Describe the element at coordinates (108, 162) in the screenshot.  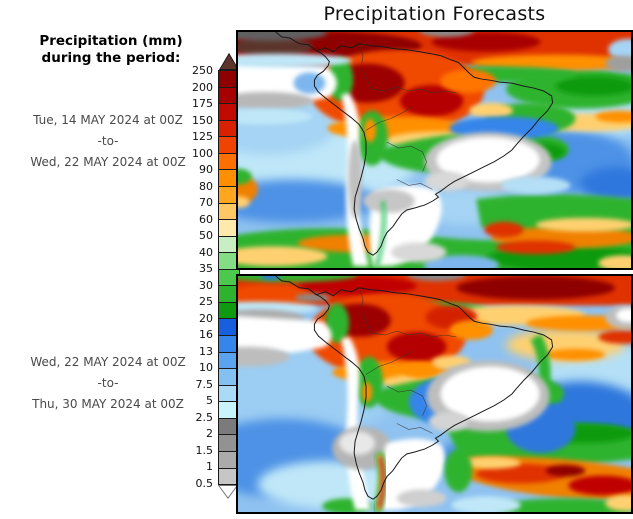
I see `period-1-to: Wed, 22 MAY 2024 at 00Z` at that location.